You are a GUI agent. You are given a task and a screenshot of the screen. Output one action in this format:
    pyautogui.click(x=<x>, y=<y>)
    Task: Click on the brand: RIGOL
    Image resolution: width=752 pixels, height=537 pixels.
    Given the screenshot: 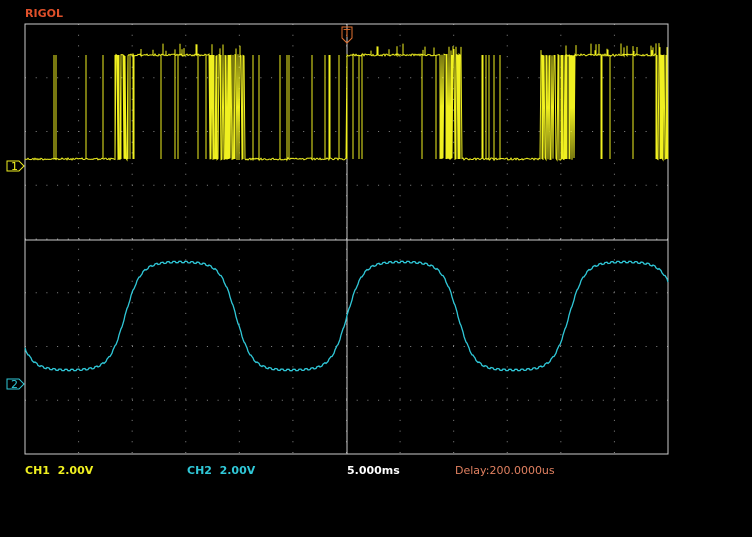 What is the action you would take?
    pyautogui.click(x=44, y=13)
    